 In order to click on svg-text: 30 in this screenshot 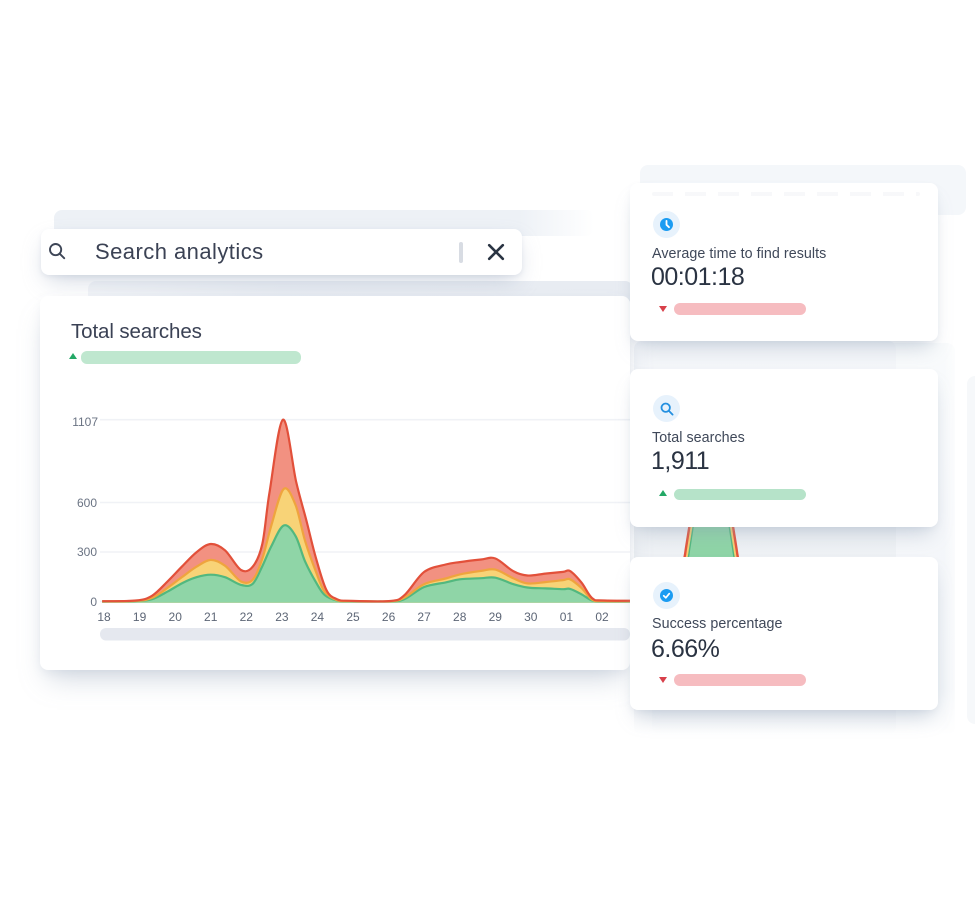, I will do `click(531, 617)`.